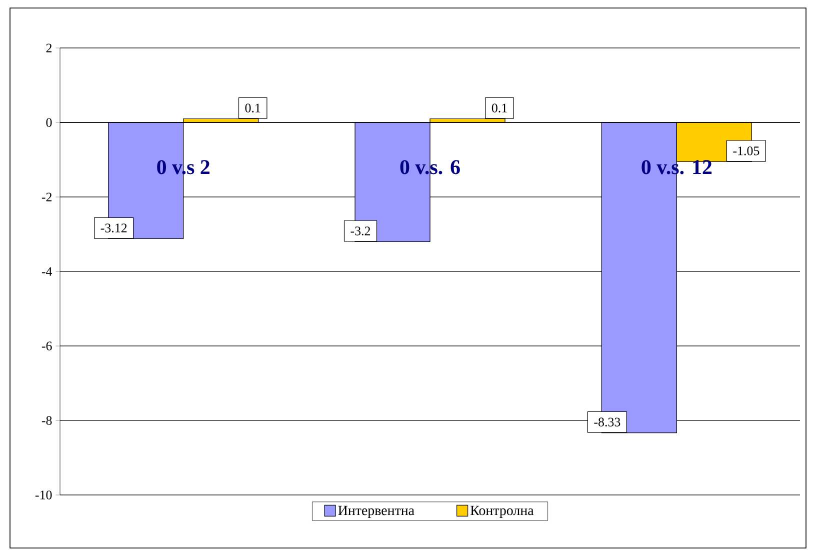 Image resolution: width=814 pixels, height=550 pixels. I want to click on y-tick-label: -8, so click(47, 420).